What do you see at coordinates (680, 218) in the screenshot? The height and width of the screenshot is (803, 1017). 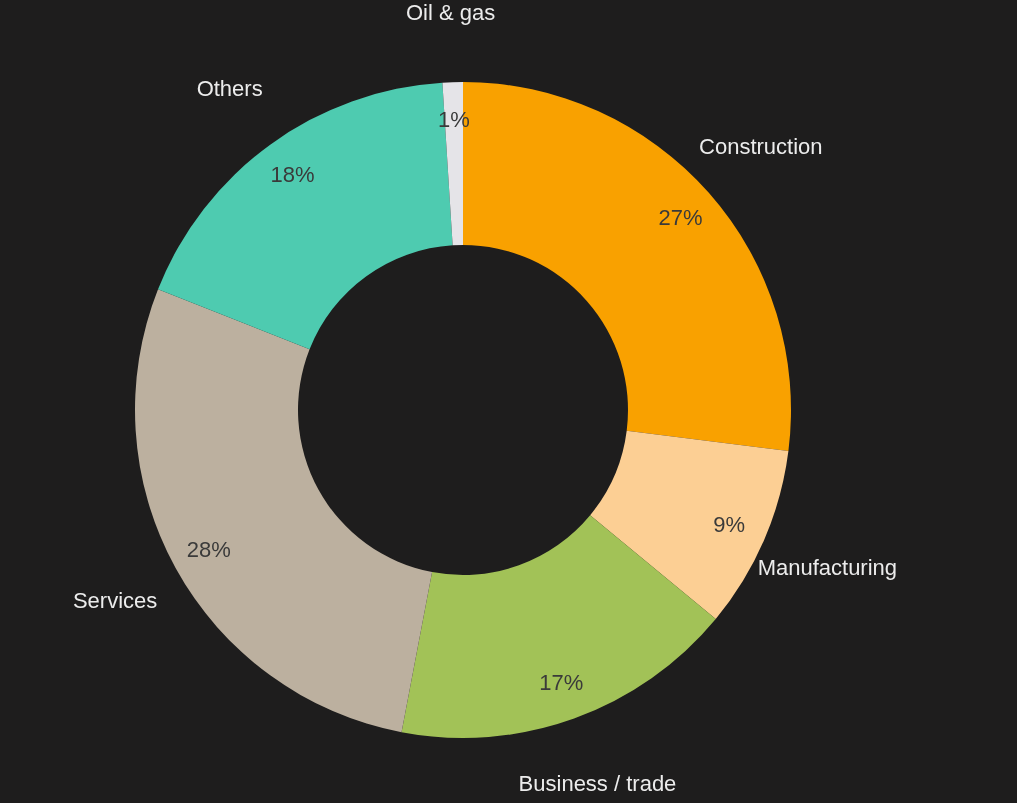 I see `data-label: 27%` at bounding box center [680, 218].